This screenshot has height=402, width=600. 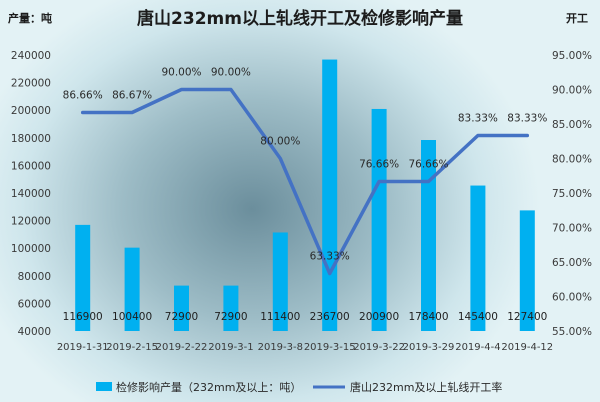 I want to click on right-y-tick-label: 80.00%, so click(x=572, y=160).